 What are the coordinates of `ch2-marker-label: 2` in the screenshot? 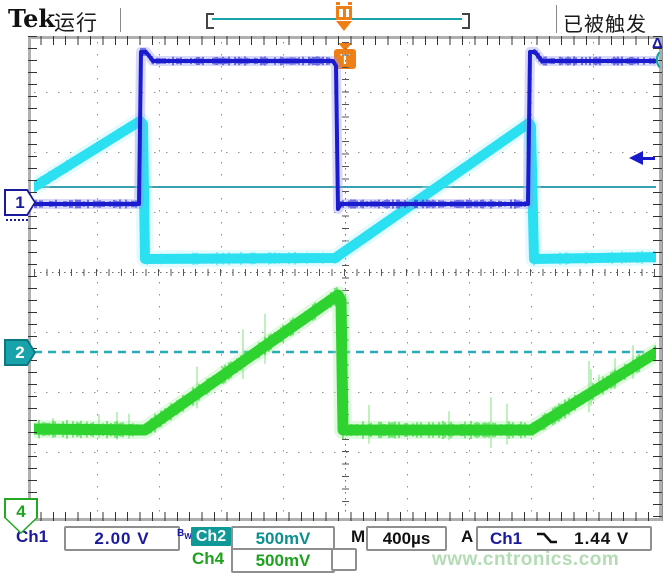 It's located at (20, 352).